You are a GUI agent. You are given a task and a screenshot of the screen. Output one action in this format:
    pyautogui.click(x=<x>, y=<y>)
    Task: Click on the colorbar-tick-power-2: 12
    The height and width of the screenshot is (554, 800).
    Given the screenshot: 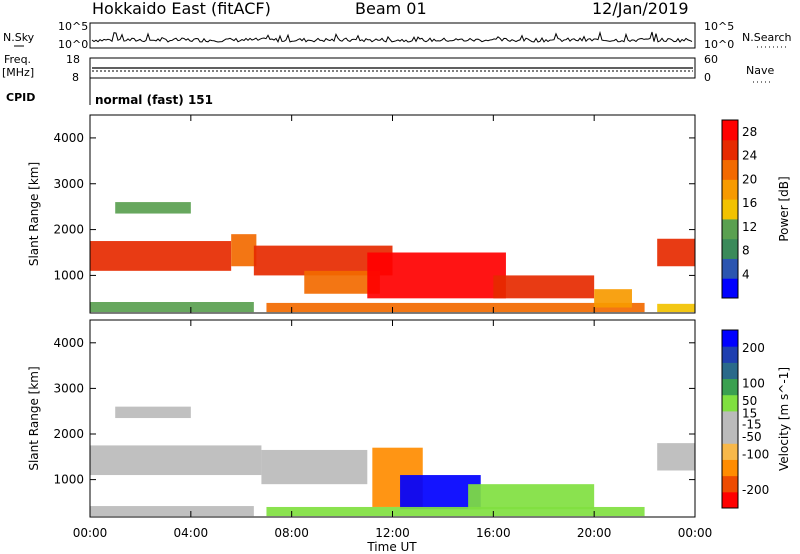 What is the action you would take?
    pyautogui.click(x=749, y=227)
    